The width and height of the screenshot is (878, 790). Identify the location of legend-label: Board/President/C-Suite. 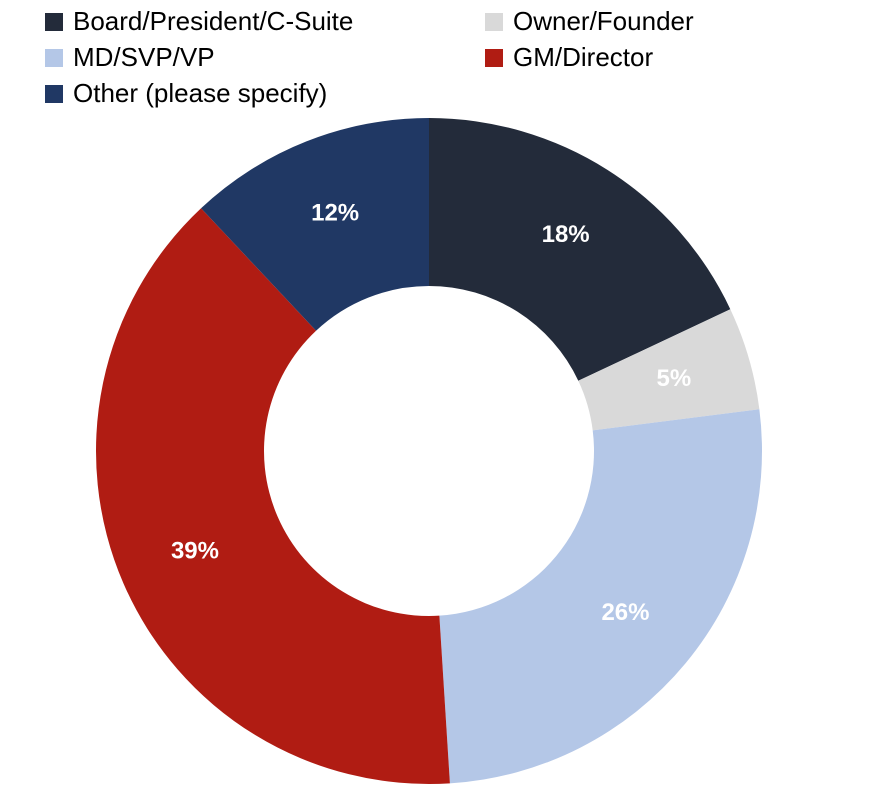
(213, 21).